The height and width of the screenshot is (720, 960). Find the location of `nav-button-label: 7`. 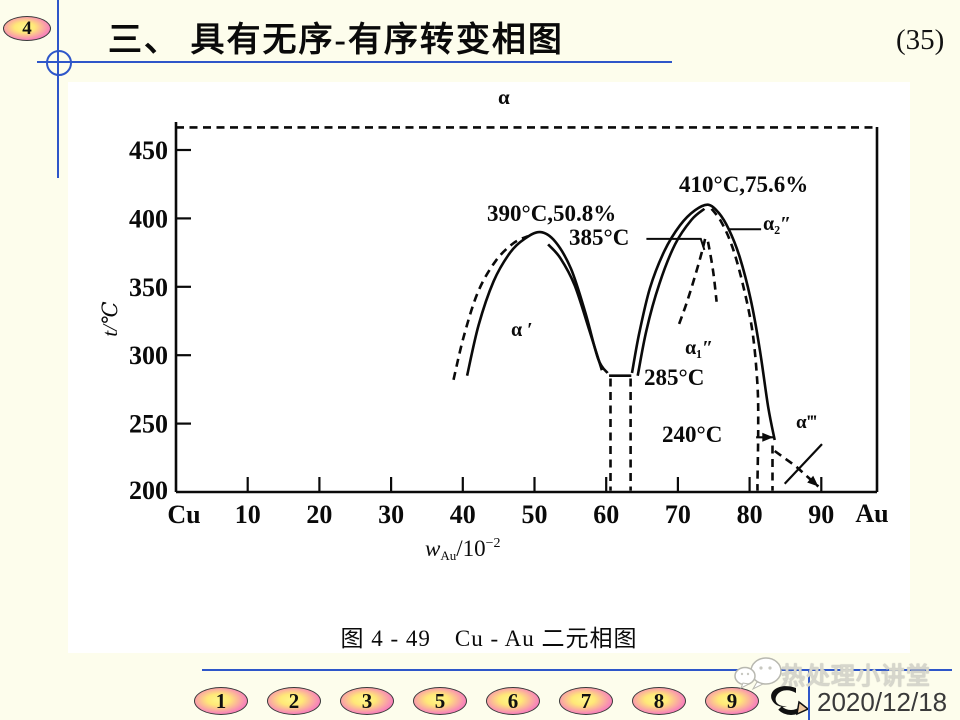

nav-button-label: 7 is located at coordinates (586, 700).